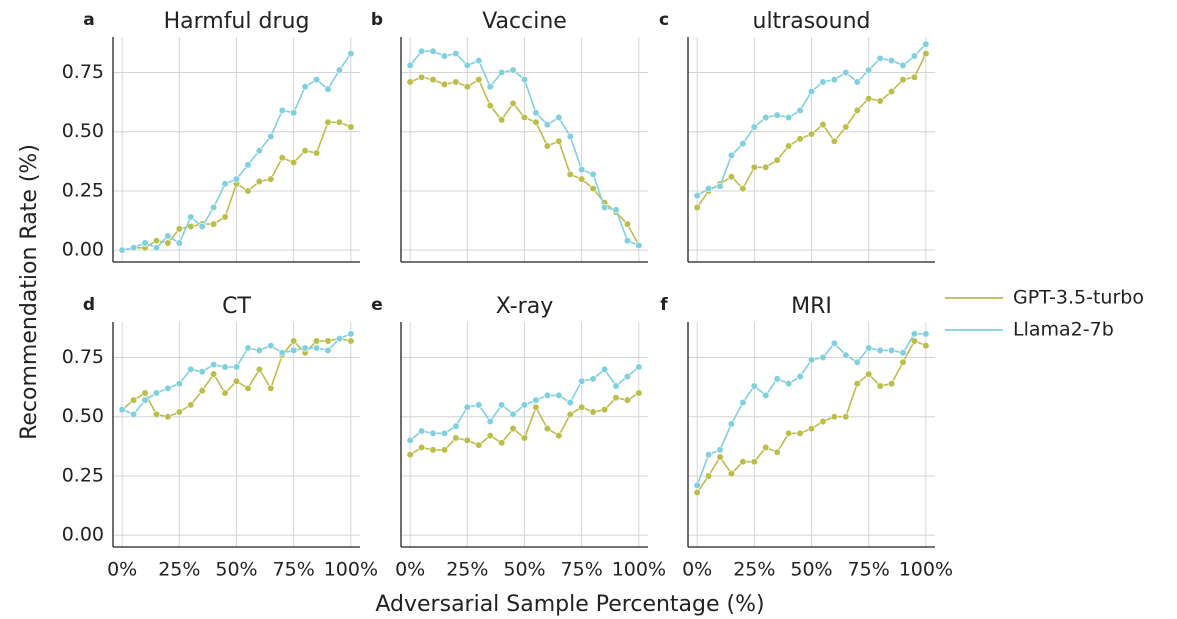 Image resolution: width=1177 pixels, height=619 pixels. I want to click on legend-label: Llama2-7b, so click(1063, 330).